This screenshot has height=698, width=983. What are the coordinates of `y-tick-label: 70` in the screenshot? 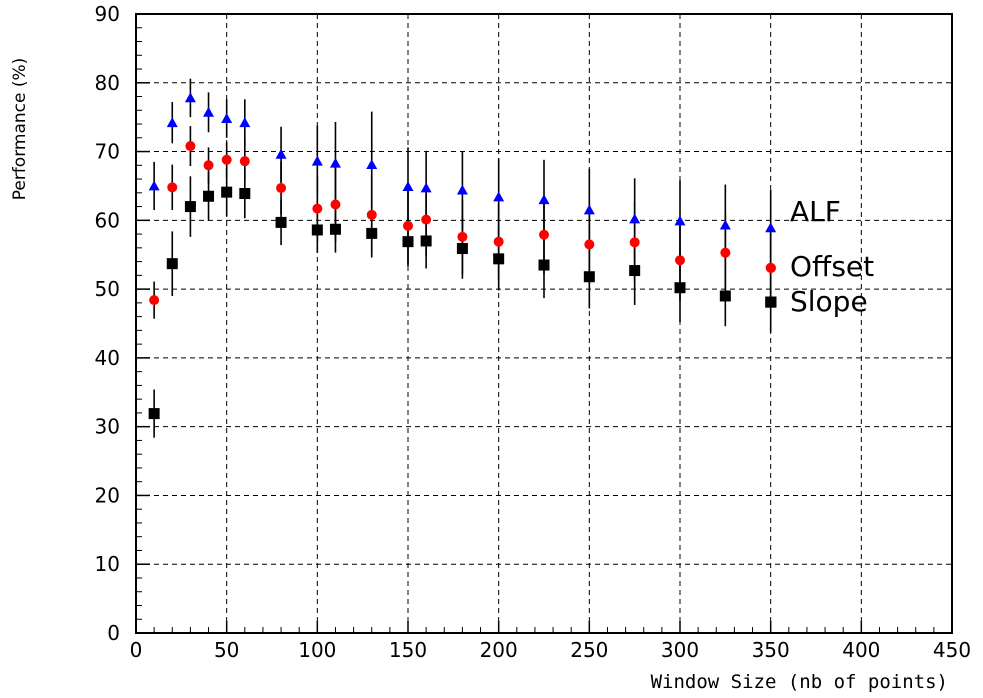 It's located at (107, 152).